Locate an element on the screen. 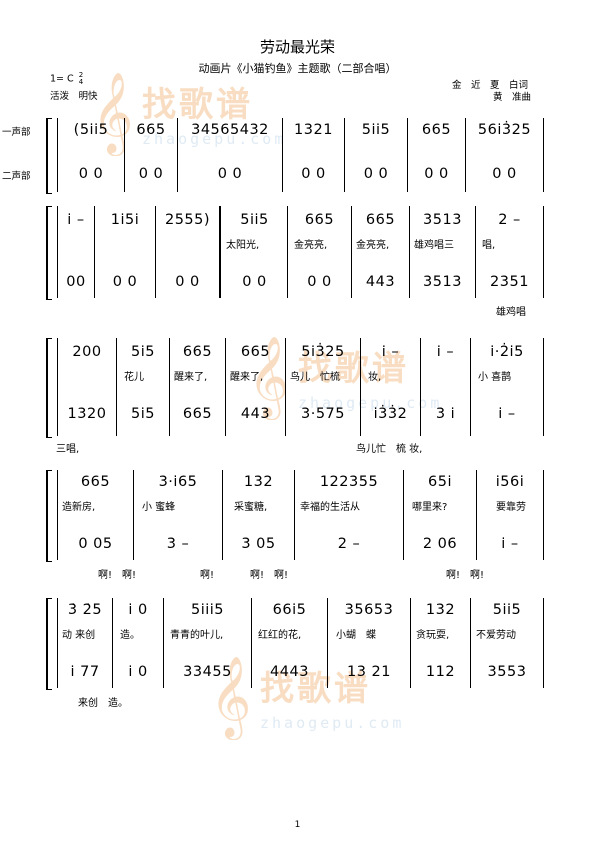  measure: 34565432 is located at coordinates (230, 130).